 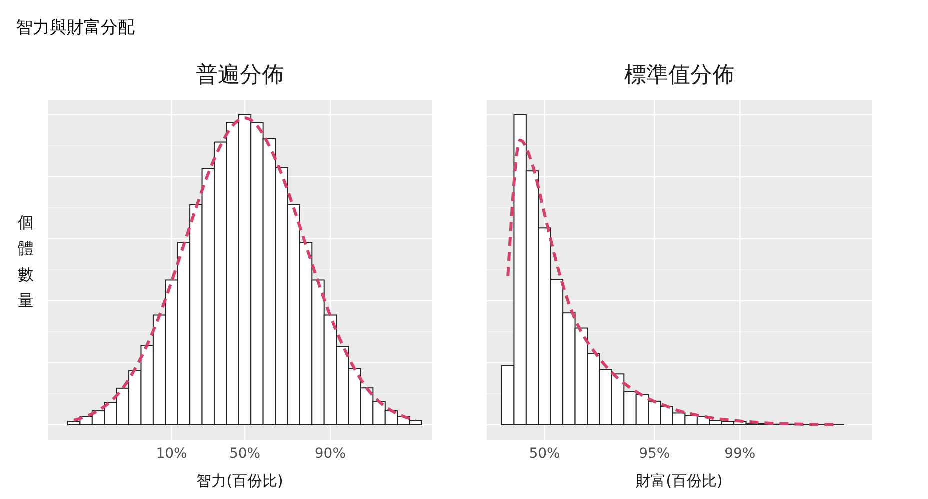 I want to click on y-axis-title: 個體數量, so click(x=26, y=261).